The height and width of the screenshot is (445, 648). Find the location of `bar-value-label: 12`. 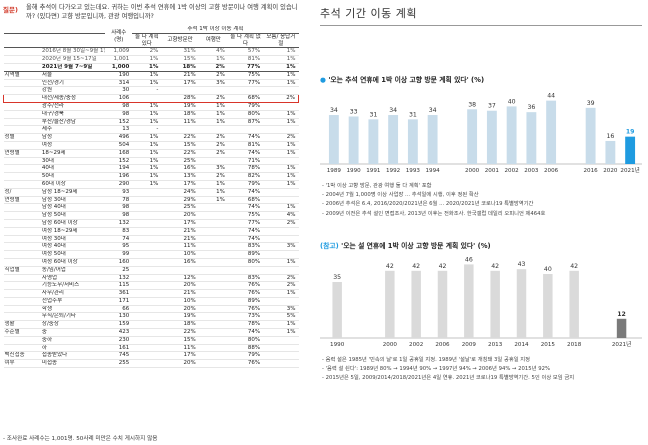

bar-value-label: 12 is located at coordinates (621, 314).